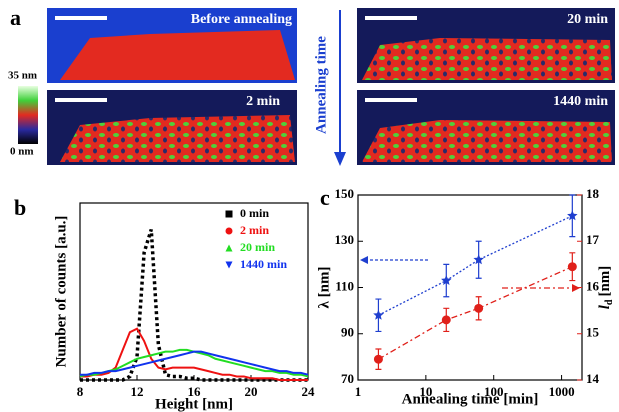 This screenshot has width=619, height=412. What do you see at coordinates (345, 193) in the screenshot?
I see `y-tick-label: 150` at bounding box center [345, 193].